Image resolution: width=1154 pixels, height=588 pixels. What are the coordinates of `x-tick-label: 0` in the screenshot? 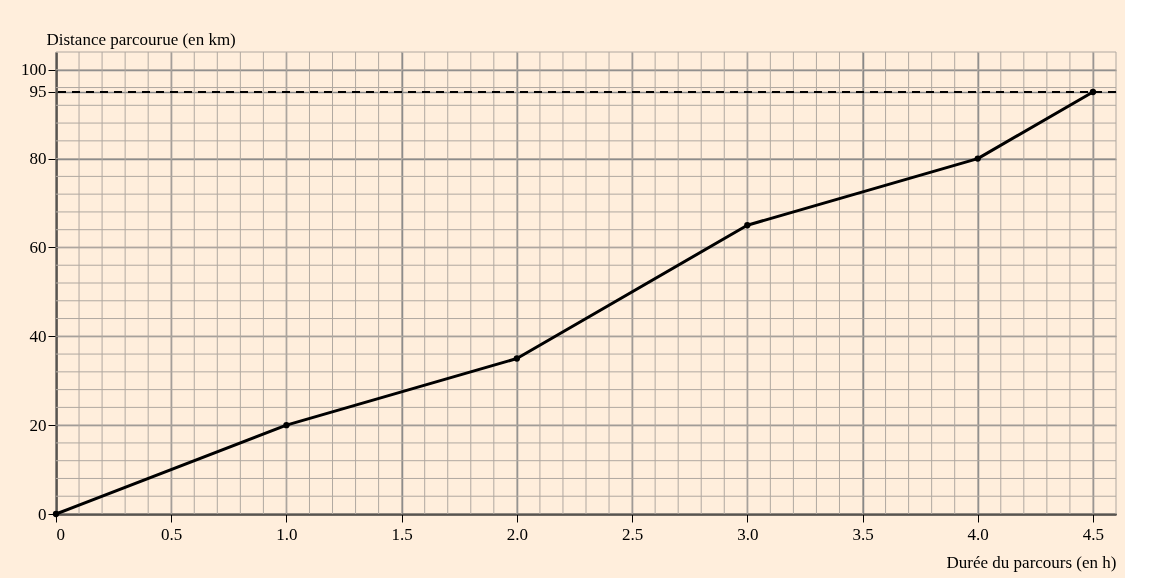 It's located at (60, 534).